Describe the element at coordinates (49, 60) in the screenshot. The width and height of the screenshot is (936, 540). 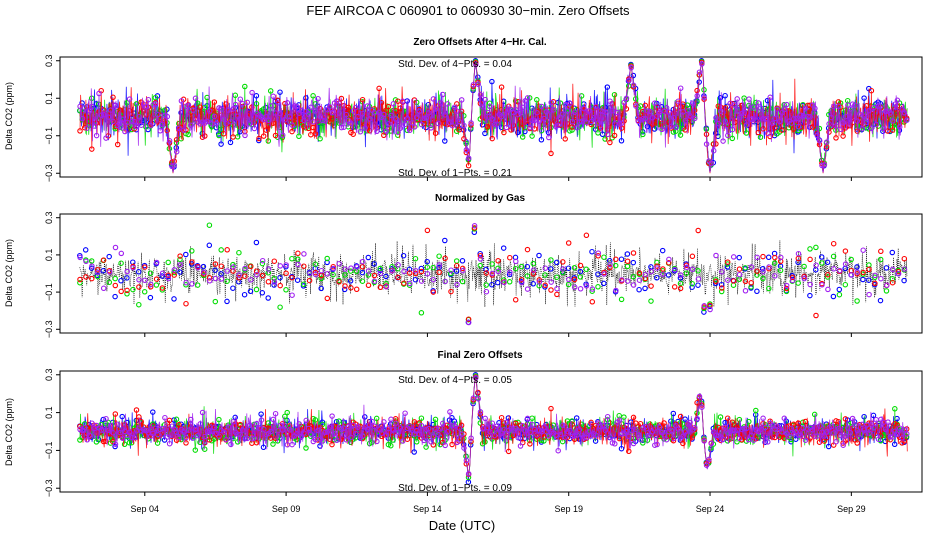
I see `y-tick-label: 0.3` at that location.